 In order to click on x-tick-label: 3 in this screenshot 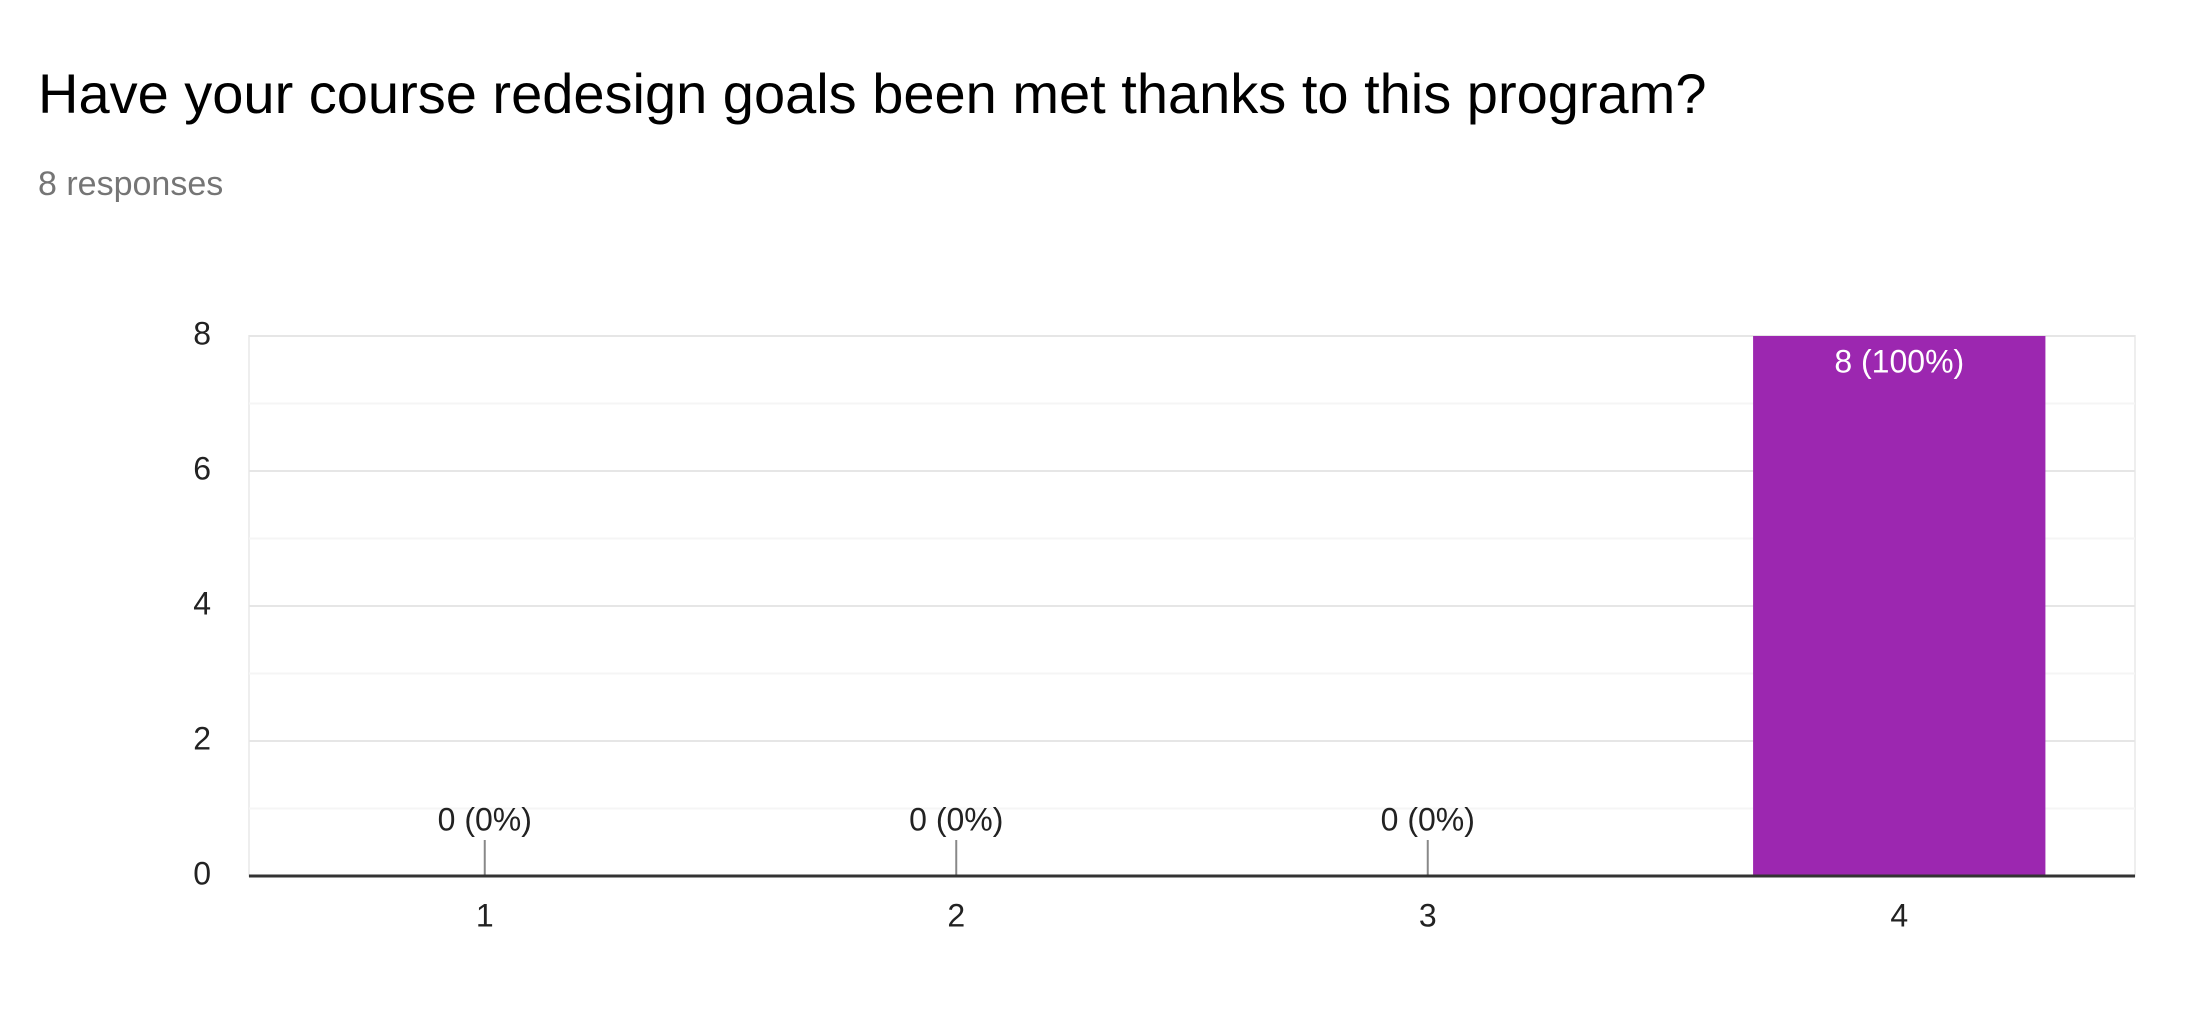, I will do `click(1428, 915)`.